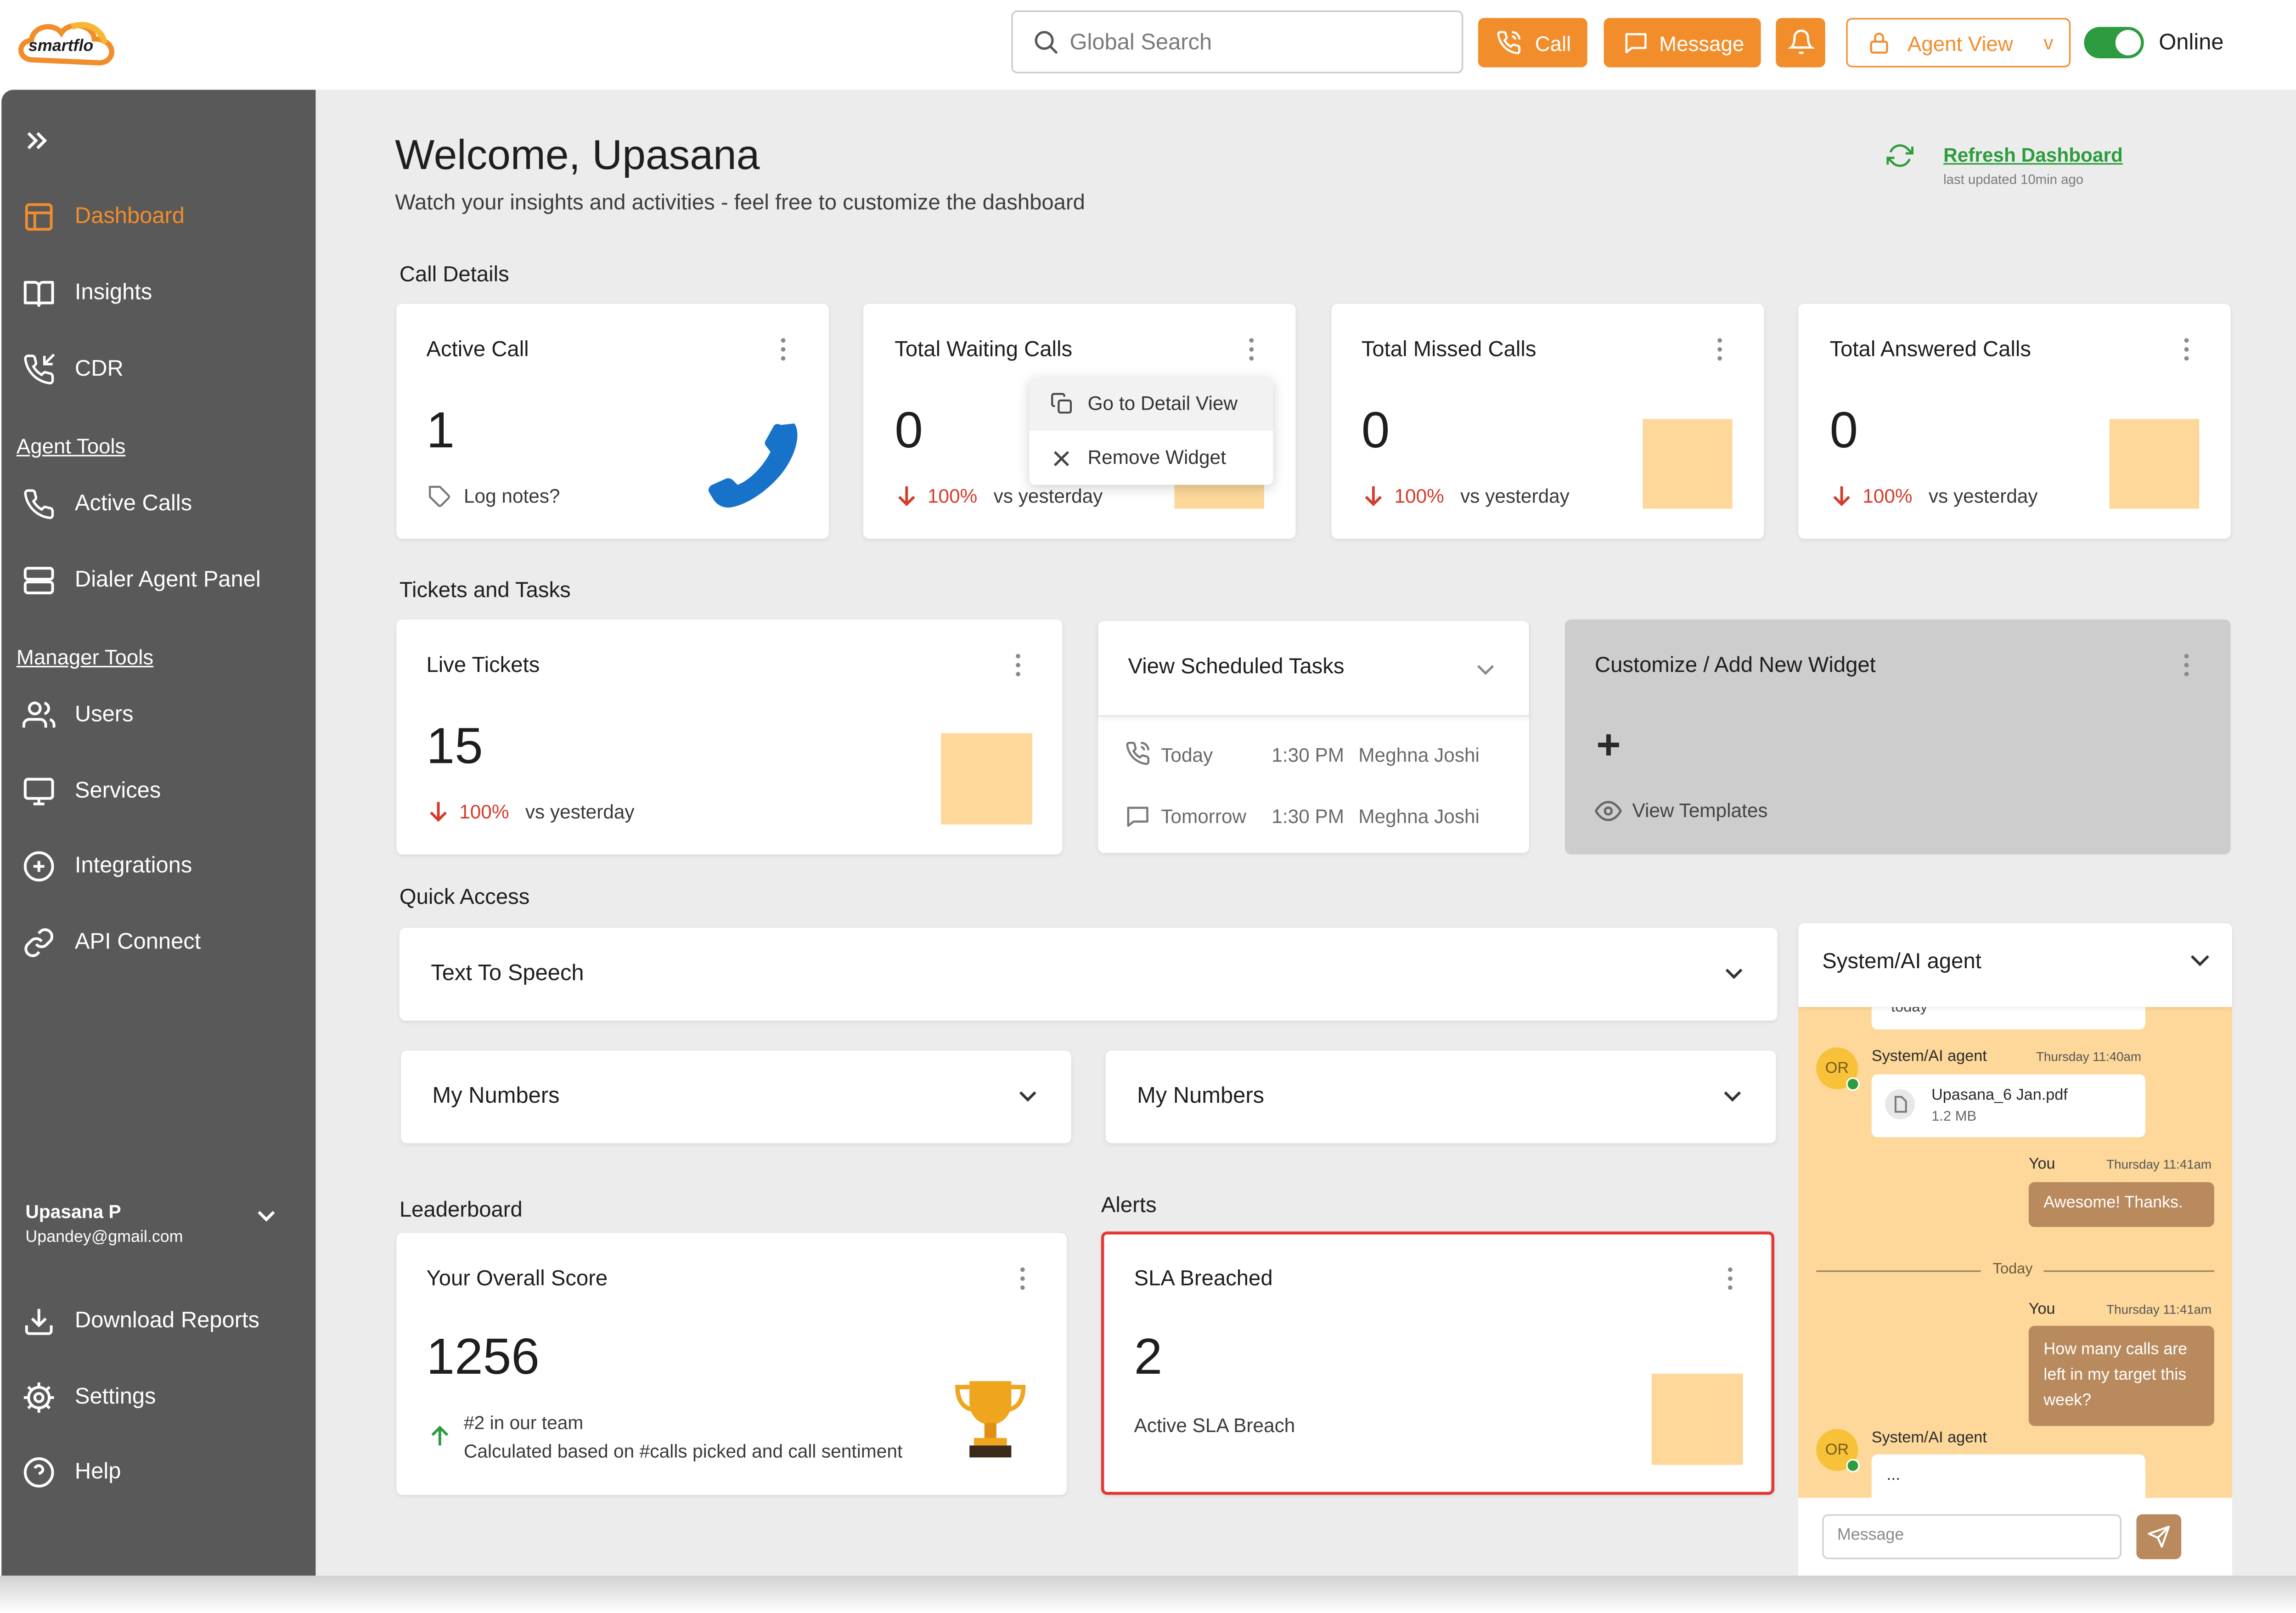  What do you see at coordinates (1700, 810) in the screenshot?
I see `view-templates-link: View Templates` at bounding box center [1700, 810].